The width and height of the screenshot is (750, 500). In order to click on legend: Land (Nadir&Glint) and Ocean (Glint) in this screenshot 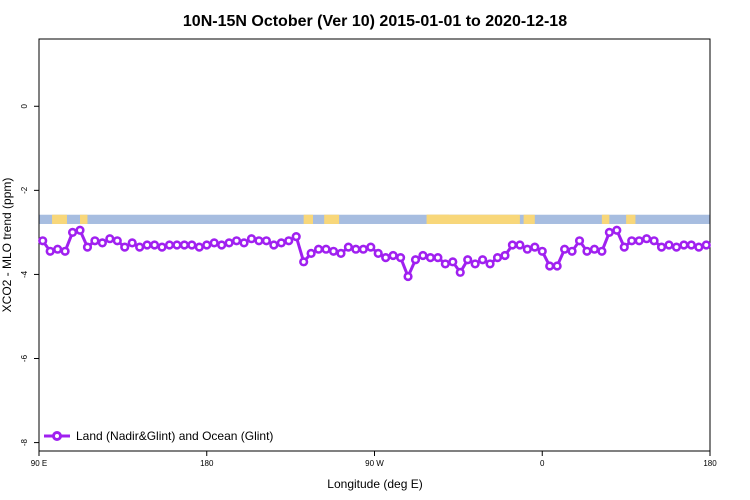, I will do `click(158, 436)`.